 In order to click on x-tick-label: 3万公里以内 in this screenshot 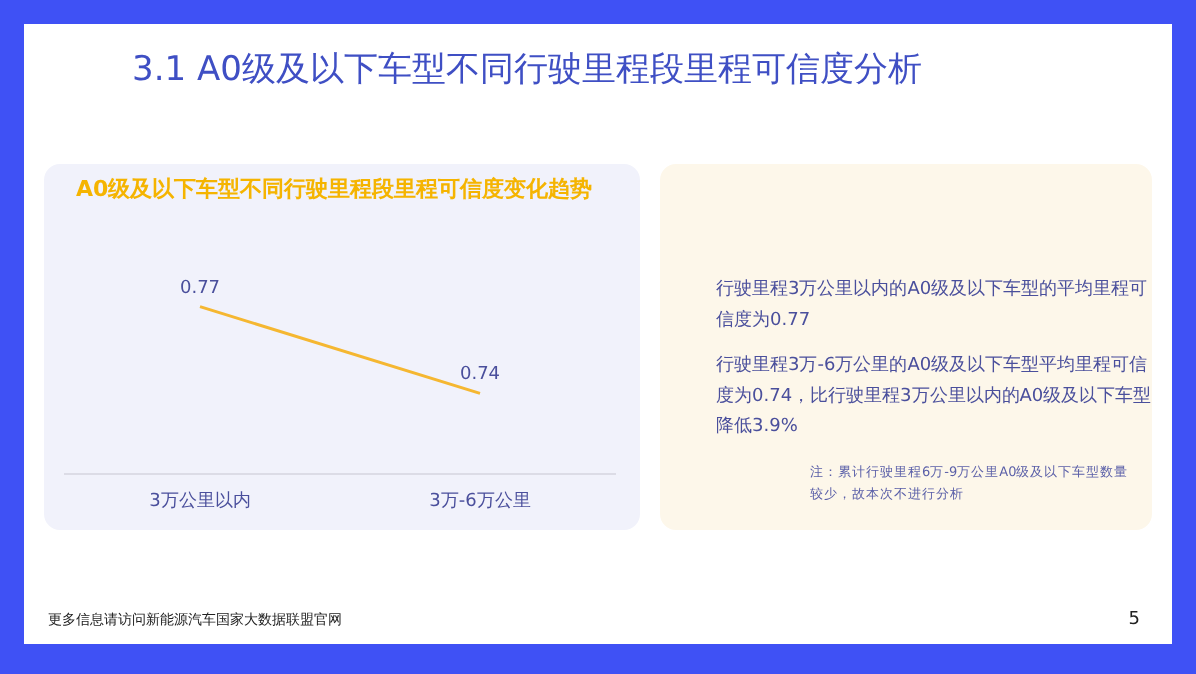, I will do `click(200, 501)`.